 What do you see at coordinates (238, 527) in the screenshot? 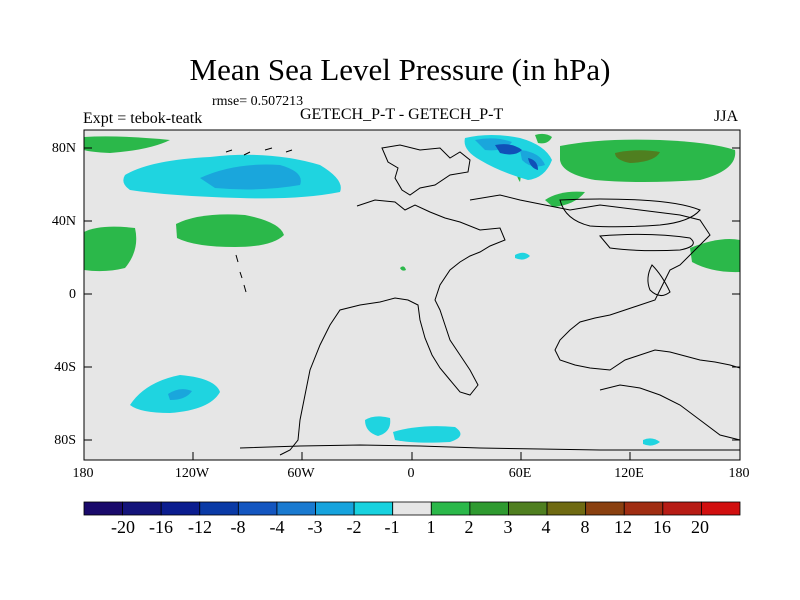
I see `legend-label-3: -8` at bounding box center [238, 527].